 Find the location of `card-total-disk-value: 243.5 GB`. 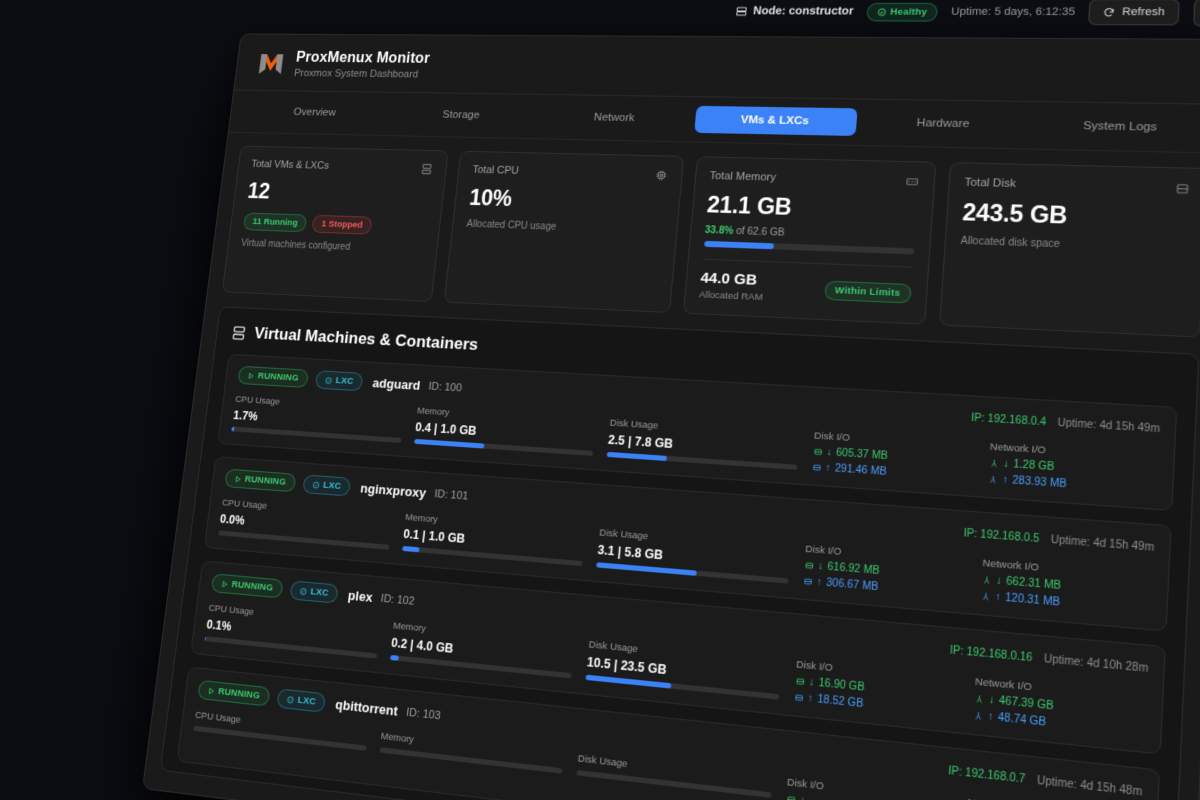

card-total-disk-value: 243.5 GB is located at coordinates (1014, 213).